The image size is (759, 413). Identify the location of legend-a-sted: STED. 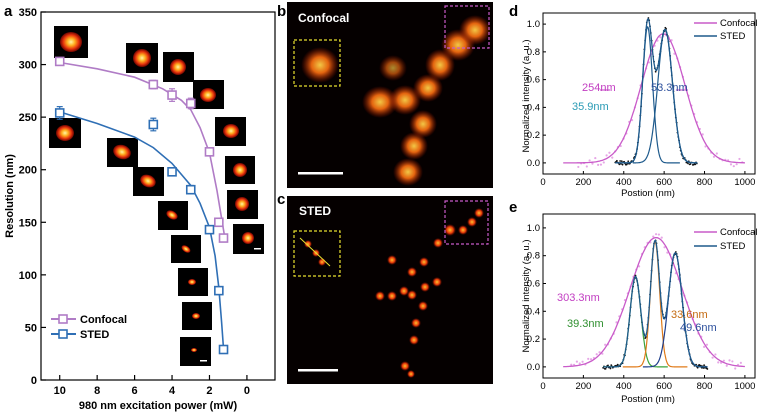
(94, 335).